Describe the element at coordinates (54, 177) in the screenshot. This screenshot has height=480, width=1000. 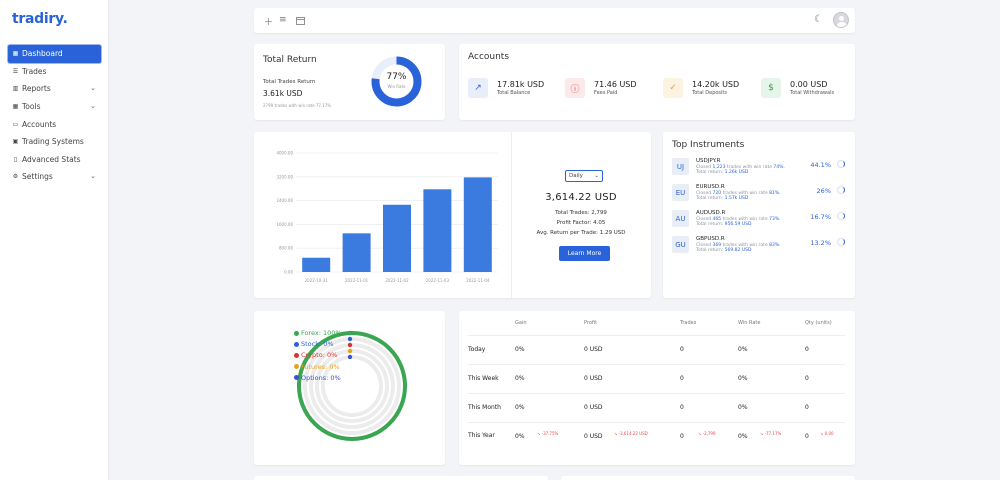
I see `sidebar-item-settings: ⚙ Settings ⌄` at that location.